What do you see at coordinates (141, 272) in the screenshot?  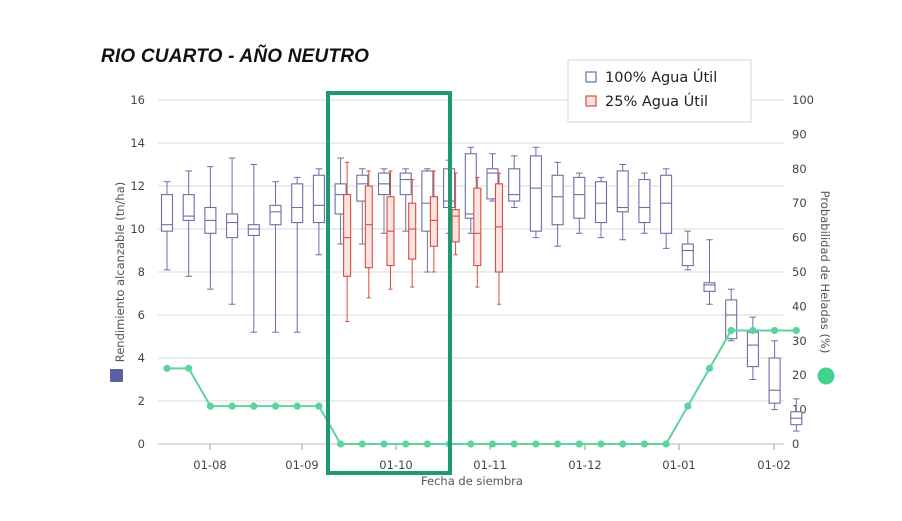 I see `left-tick-label: 8` at bounding box center [141, 272].